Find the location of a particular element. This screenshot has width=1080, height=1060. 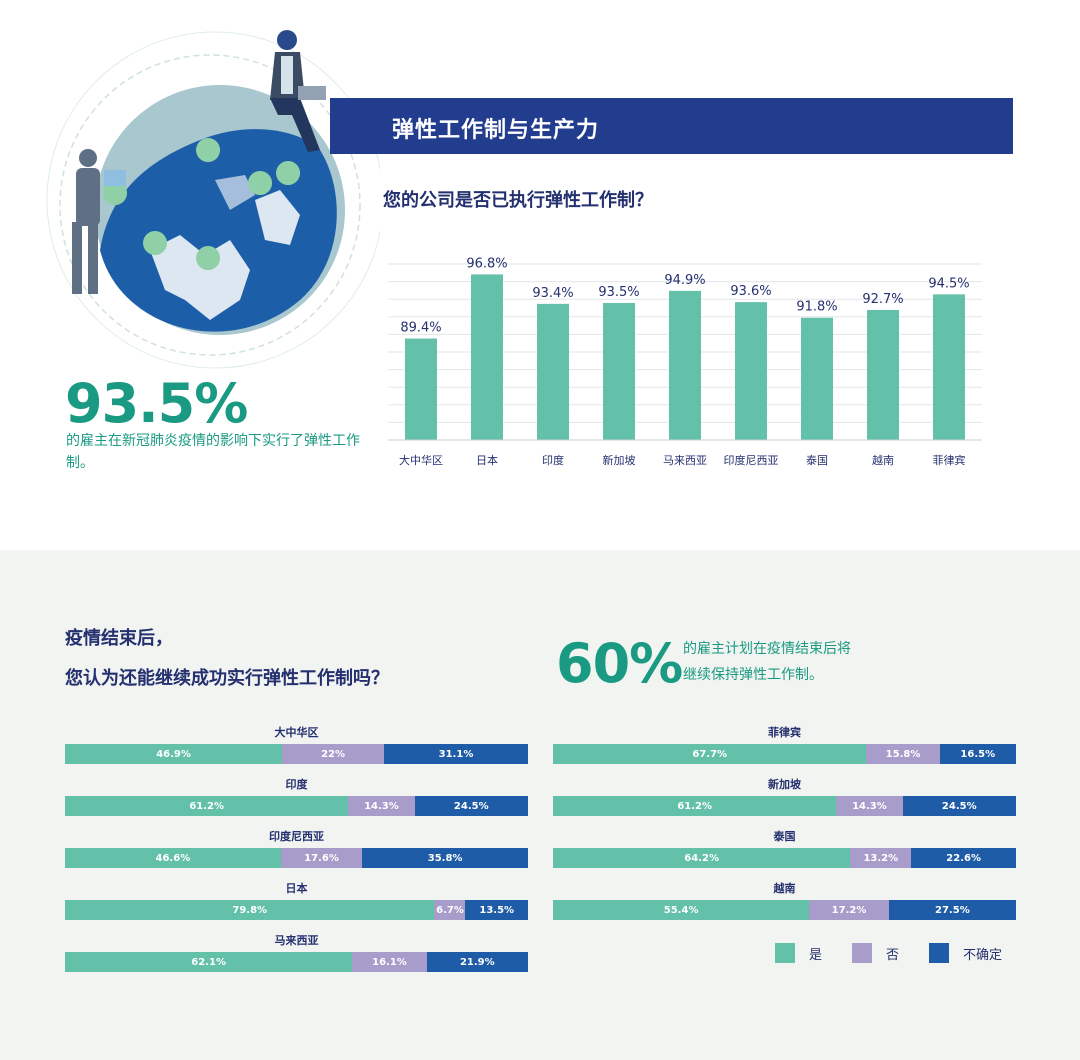

stack-bar: 55.4% 17.2% 27.5% is located at coordinates (784, 910).